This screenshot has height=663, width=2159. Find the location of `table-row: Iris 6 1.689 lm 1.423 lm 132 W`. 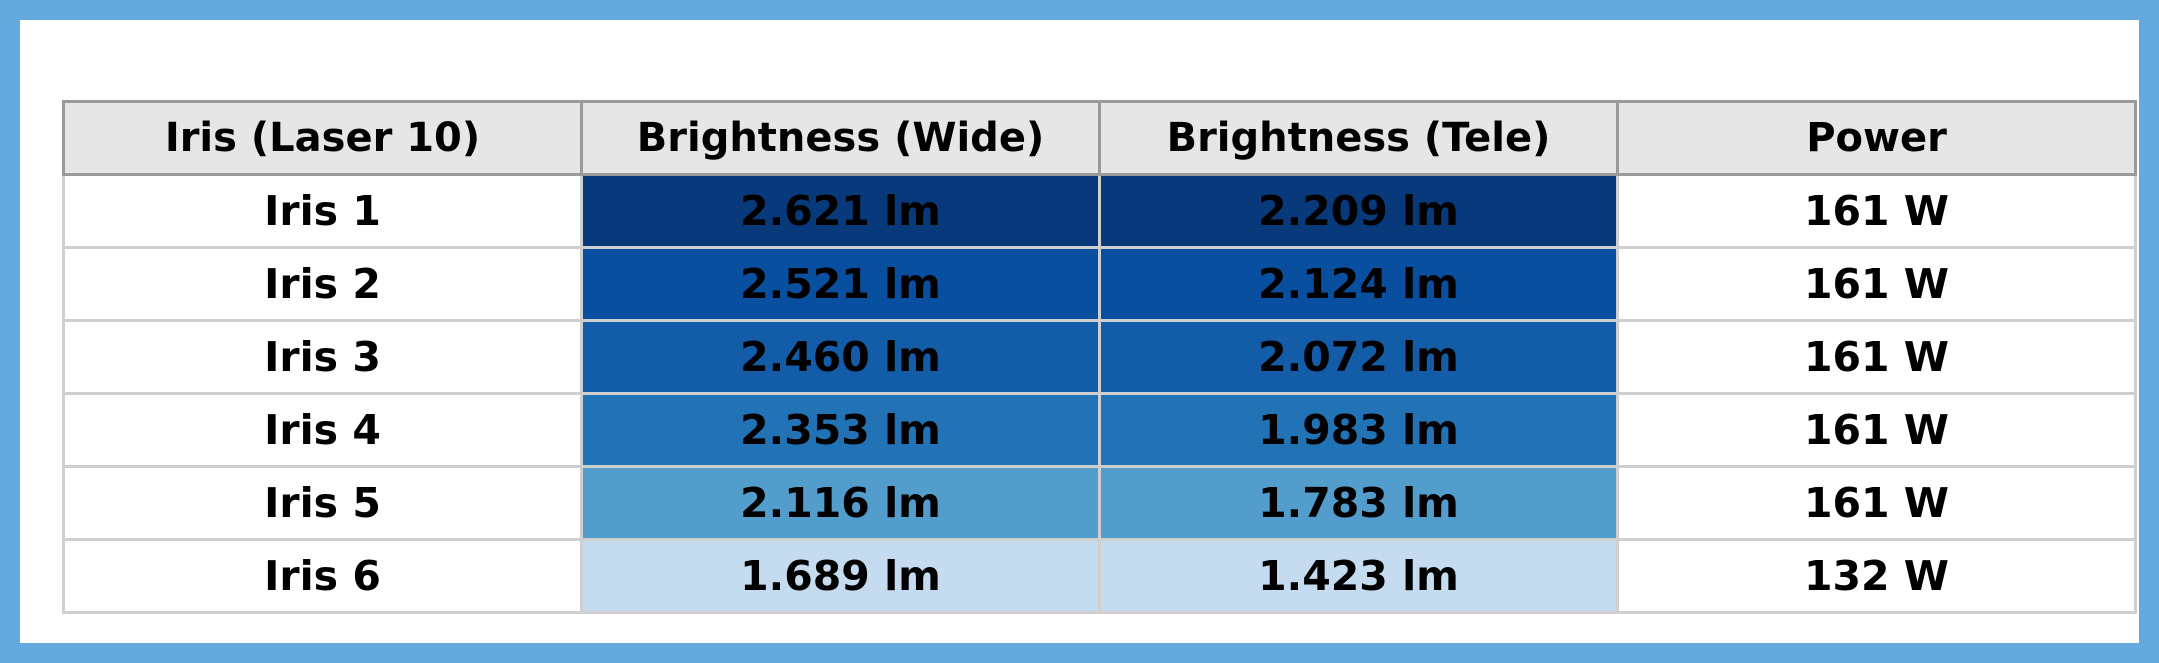

table-row: Iris 6 1.689 lm 1.423 lm 132 W is located at coordinates (1099, 576).